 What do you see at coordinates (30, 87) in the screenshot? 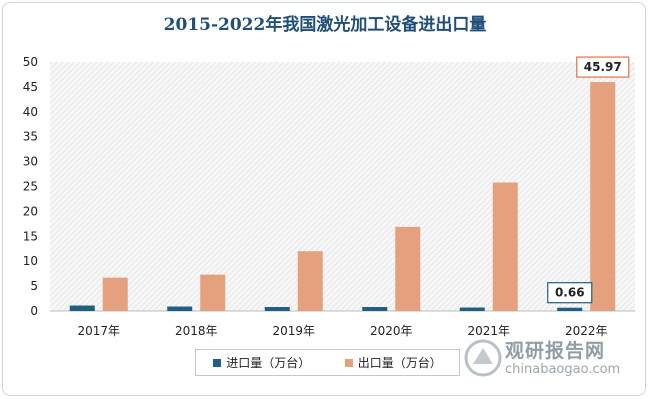
I see `y-tick-label: 45` at bounding box center [30, 87].